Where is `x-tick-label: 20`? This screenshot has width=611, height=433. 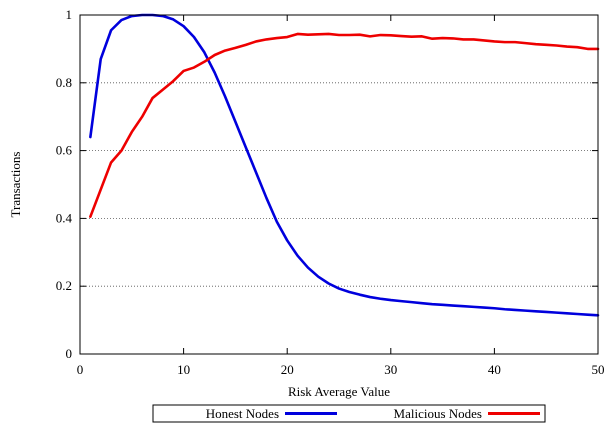 x-tick-label: 20 is located at coordinates (287, 369).